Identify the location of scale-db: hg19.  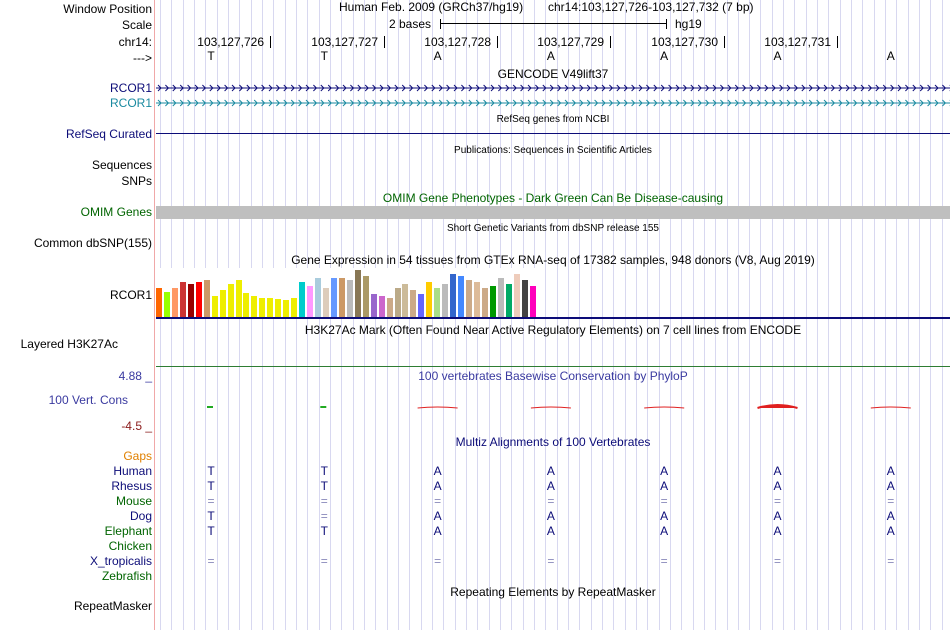
(688, 24).